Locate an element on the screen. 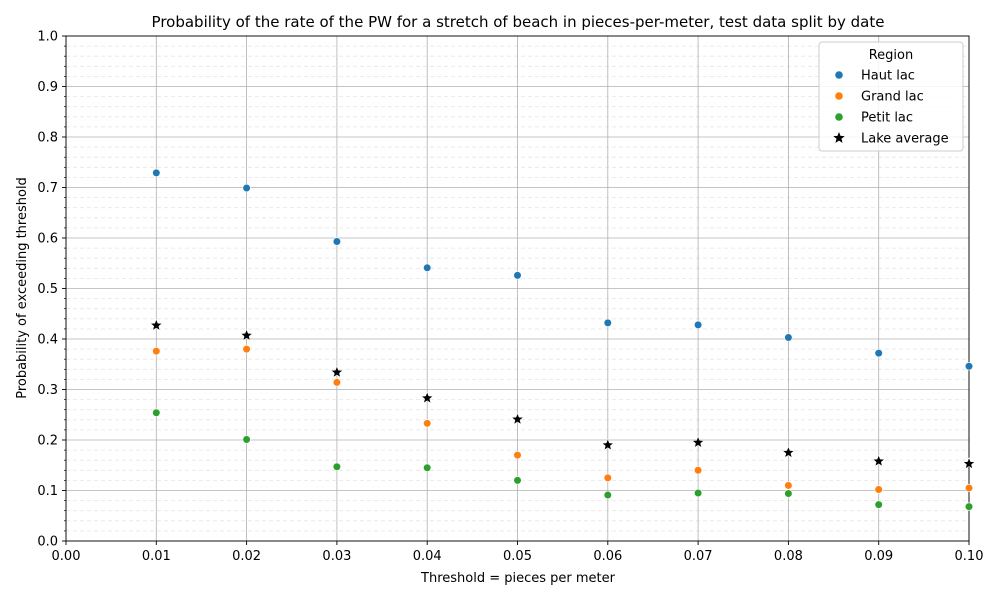 This screenshot has height=600, width=1000. y-tick-label: 0.5 is located at coordinates (47, 289).